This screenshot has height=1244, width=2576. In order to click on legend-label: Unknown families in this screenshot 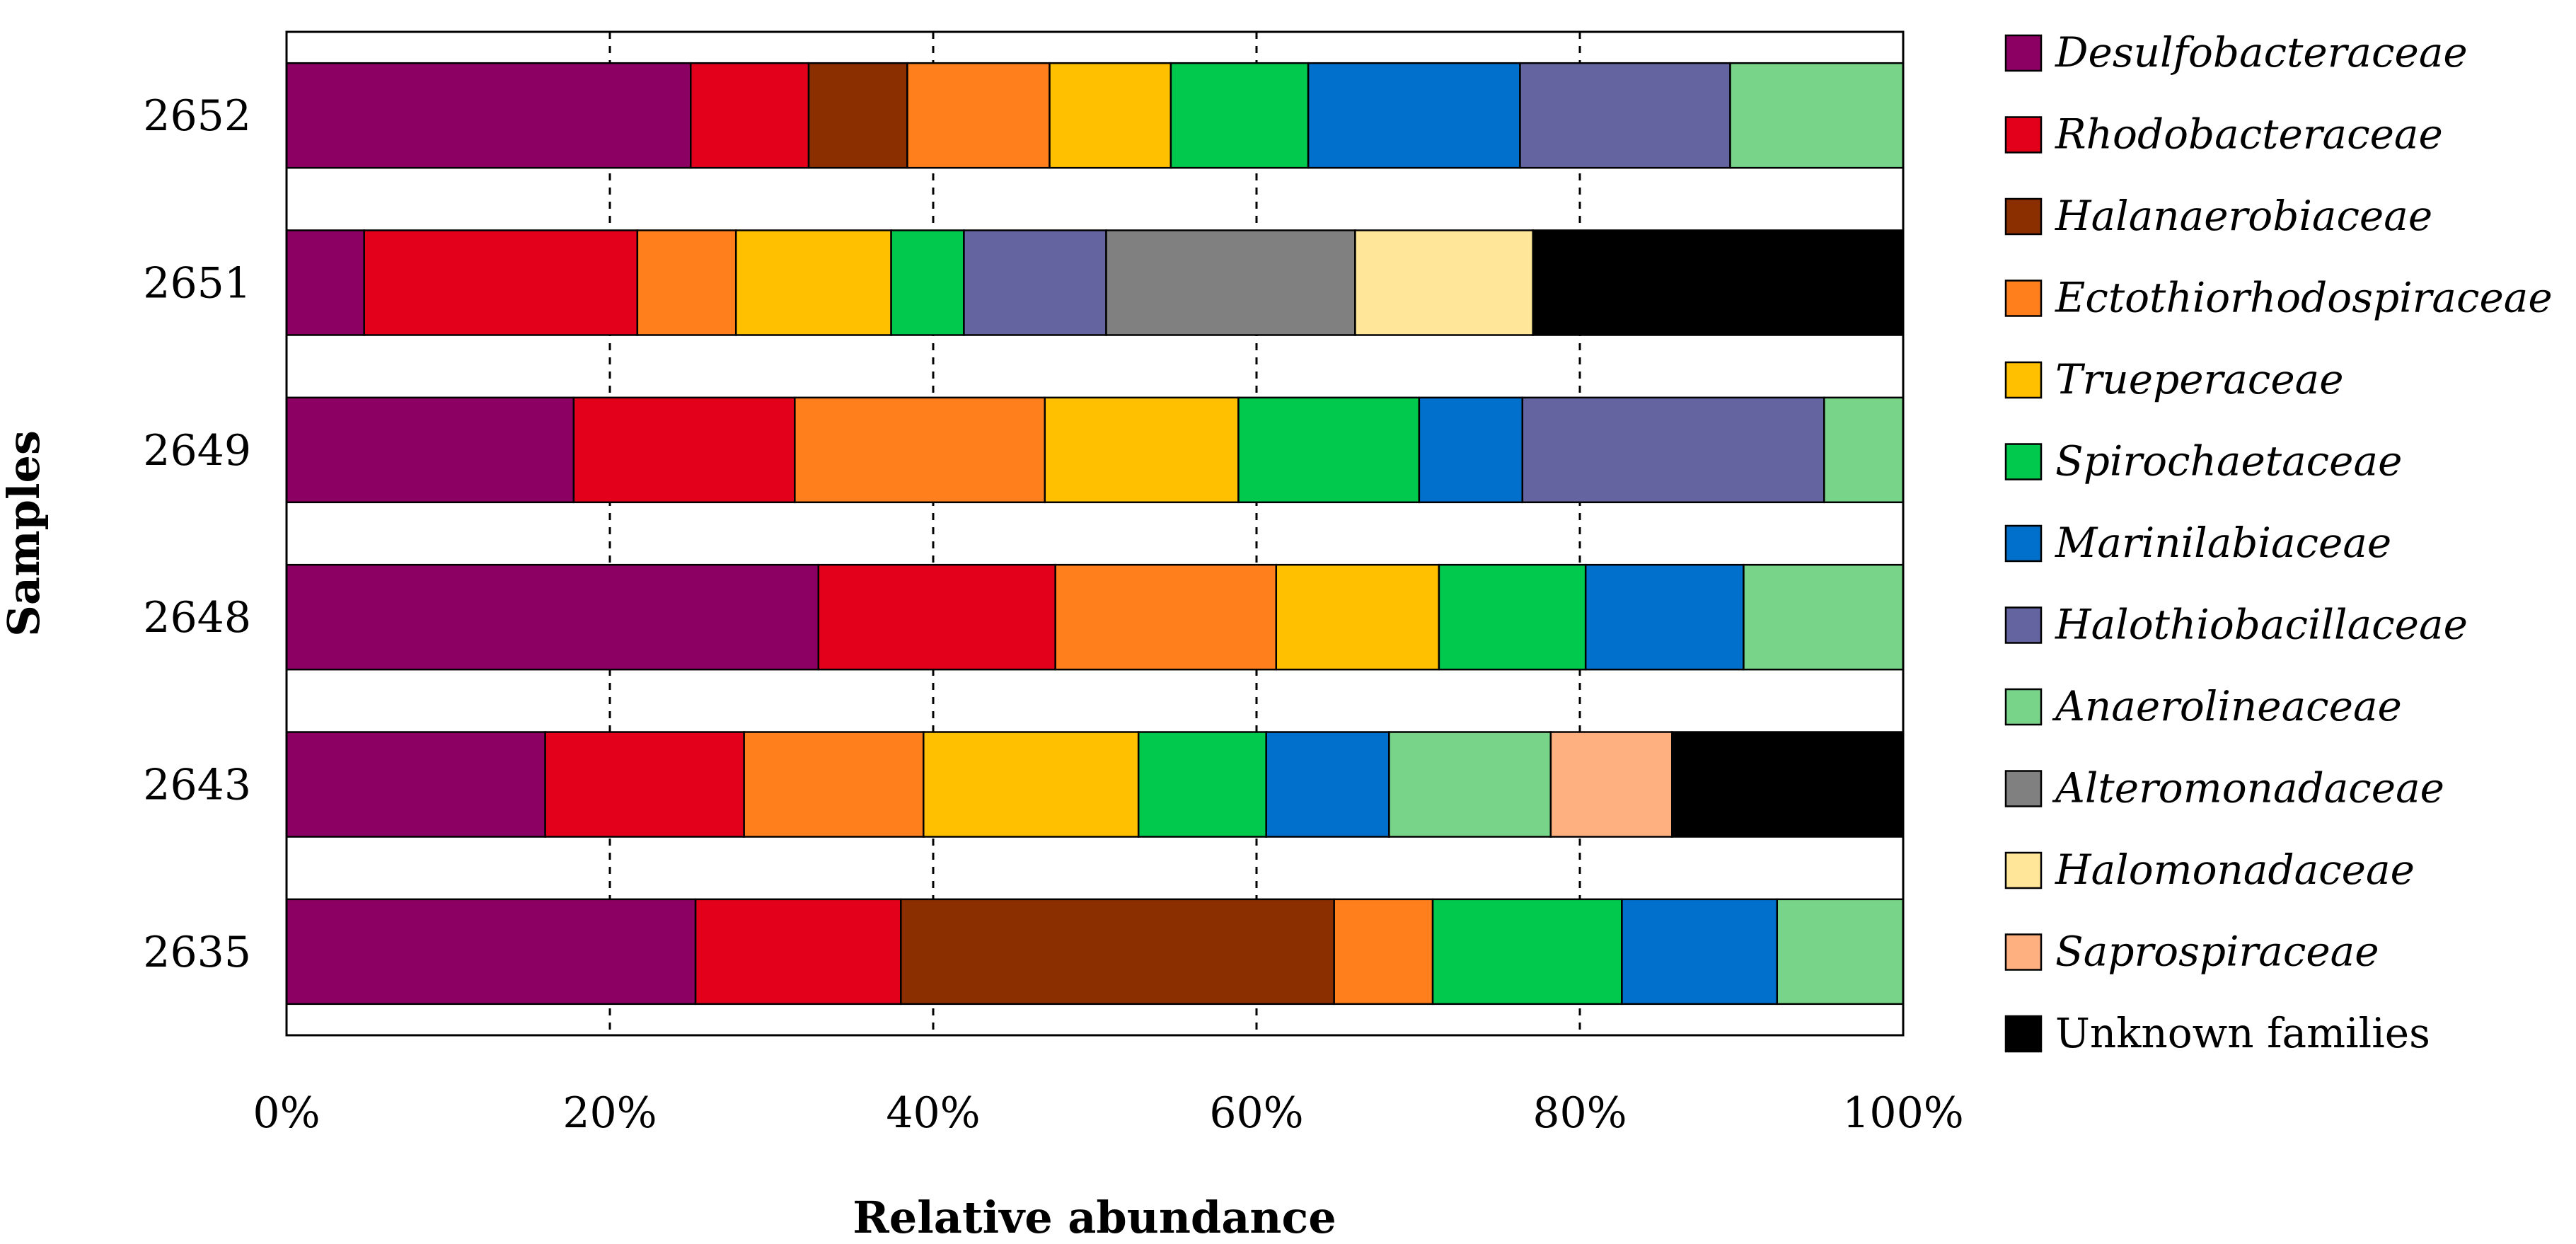, I will do `click(2242, 1033)`.